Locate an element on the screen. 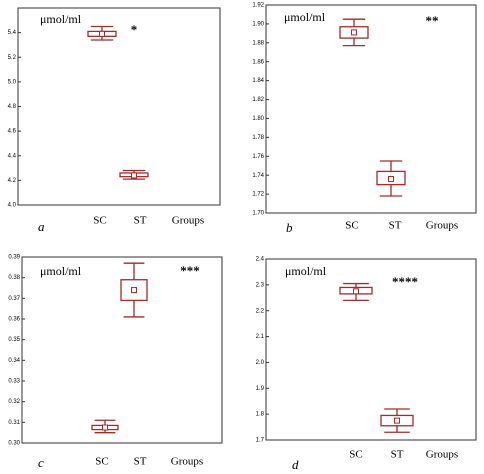  y-tick-label: 2.2 is located at coordinates (260, 311).